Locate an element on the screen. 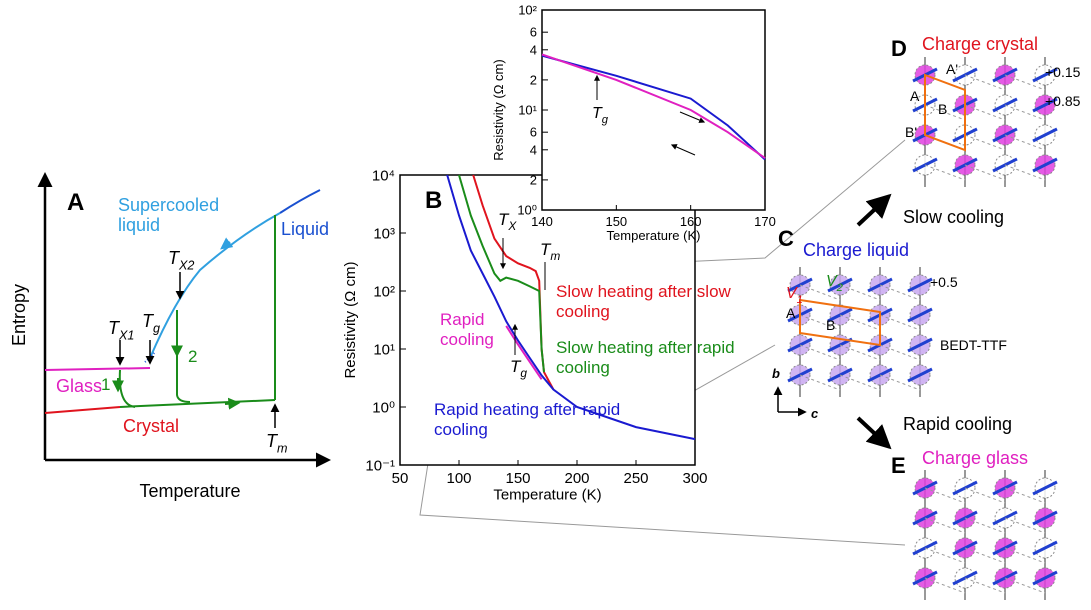  supercooled-label: Supercooled liquid is located at coordinates (169, 215).